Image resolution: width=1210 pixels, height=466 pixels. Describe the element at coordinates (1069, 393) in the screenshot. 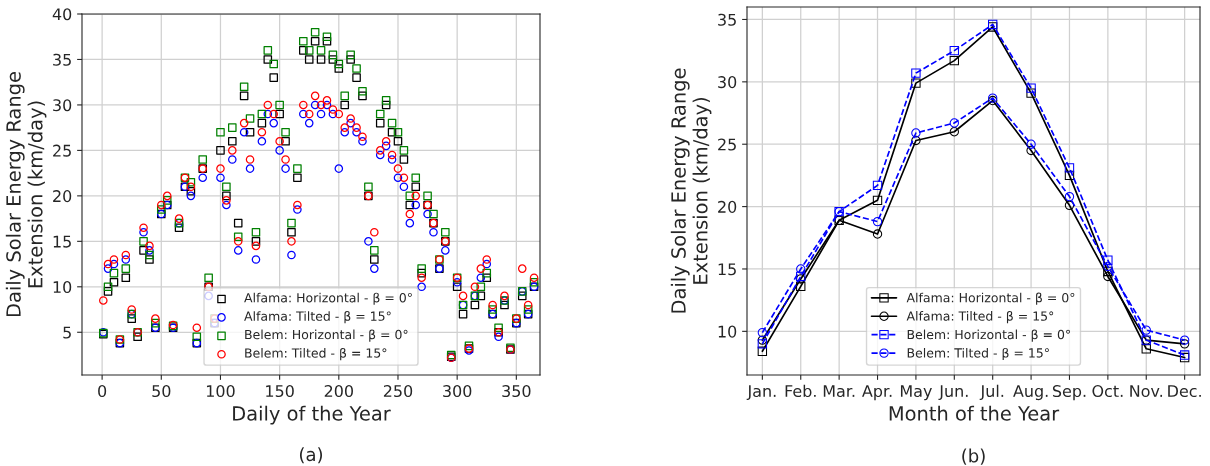

I see `x-tick-label: Sep.` at that location.